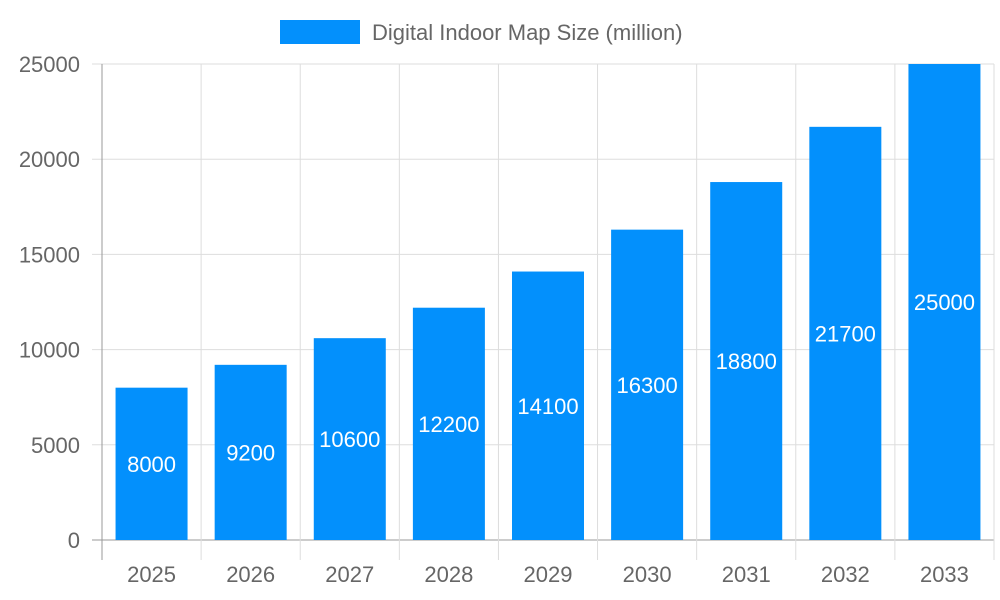 This screenshot has height=600, width=1000. What do you see at coordinates (320, 32) in the screenshot?
I see `legend-swatch` at bounding box center [320, 32].